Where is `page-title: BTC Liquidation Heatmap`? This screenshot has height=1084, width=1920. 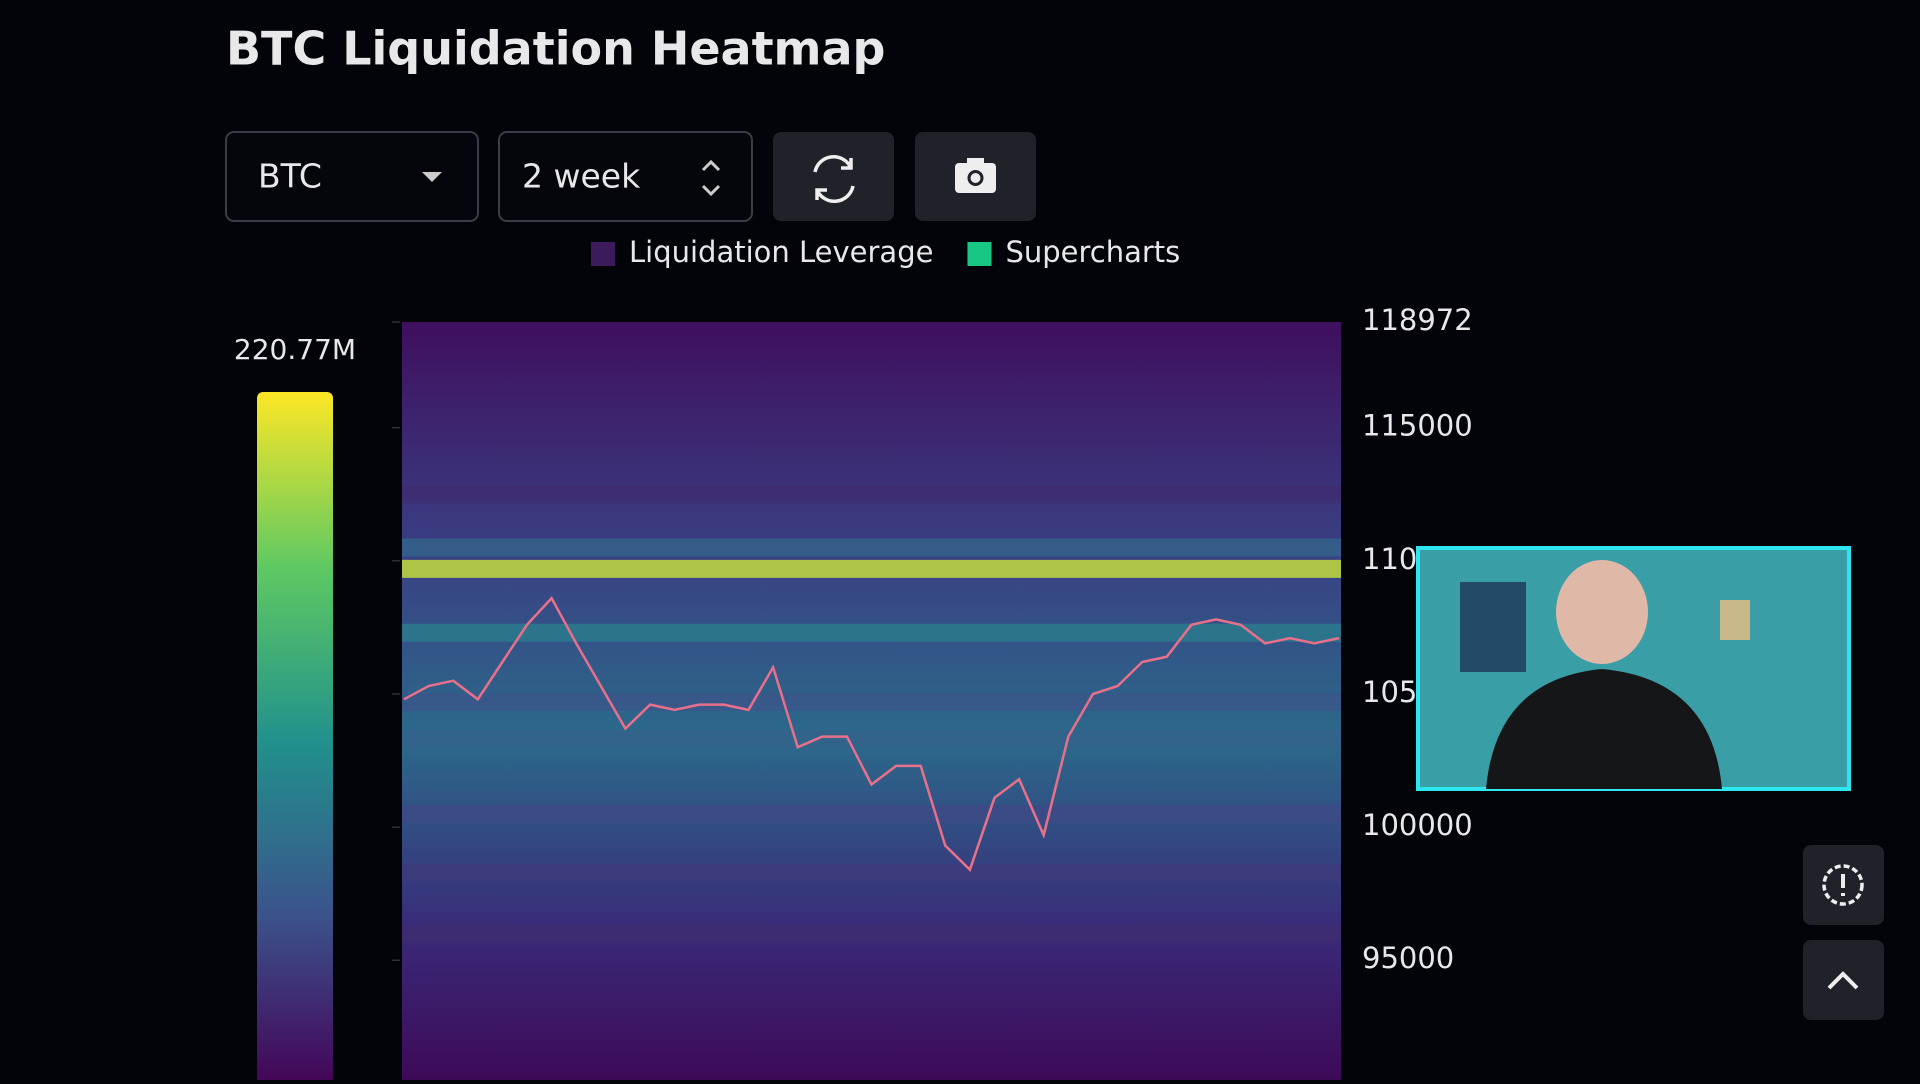 page-title: BTC Liquidation Heatmap is located at coordinates (555, 49).